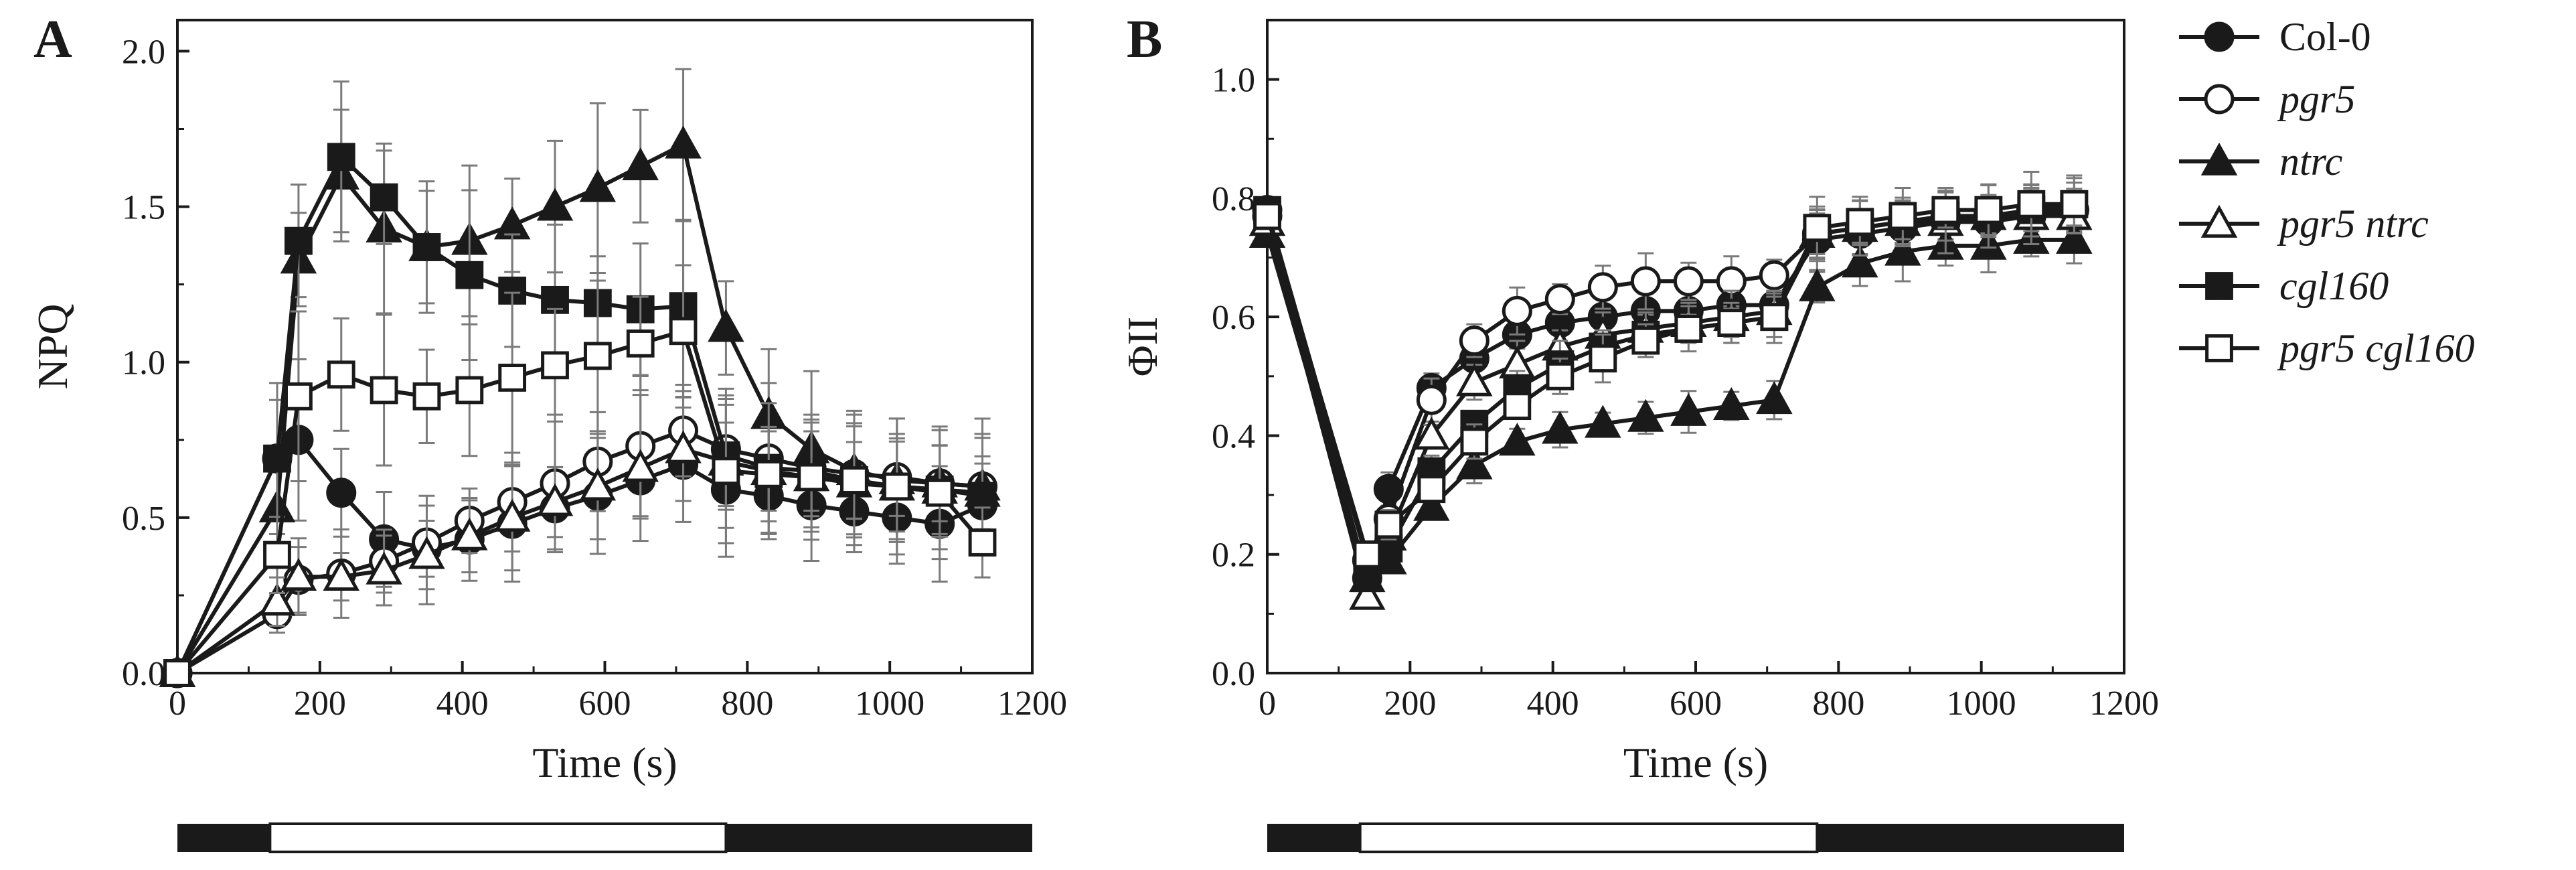 The height and width of the screenshot is (870, 2576). I want to click on panel-b-x-tick-label: 1200, so click(2124, 703).